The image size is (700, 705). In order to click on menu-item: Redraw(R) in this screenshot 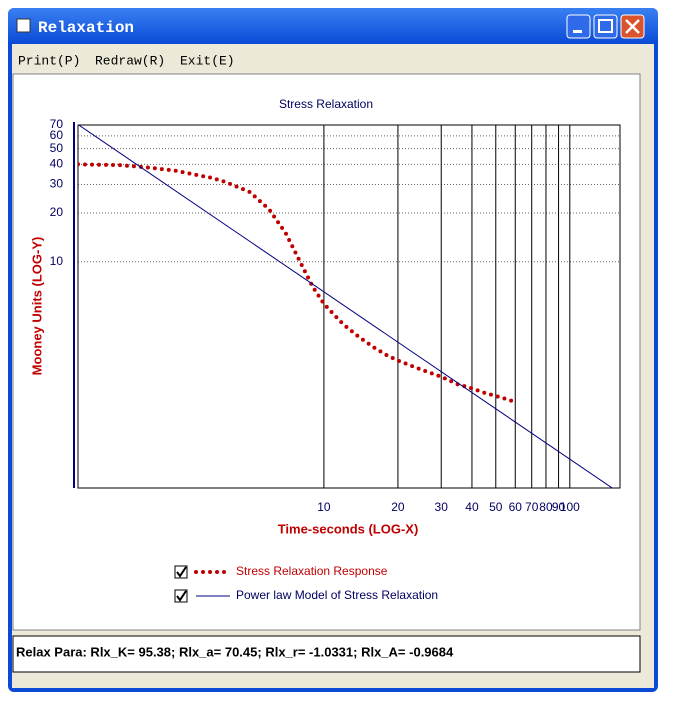, I will do `click(130, 60)`.